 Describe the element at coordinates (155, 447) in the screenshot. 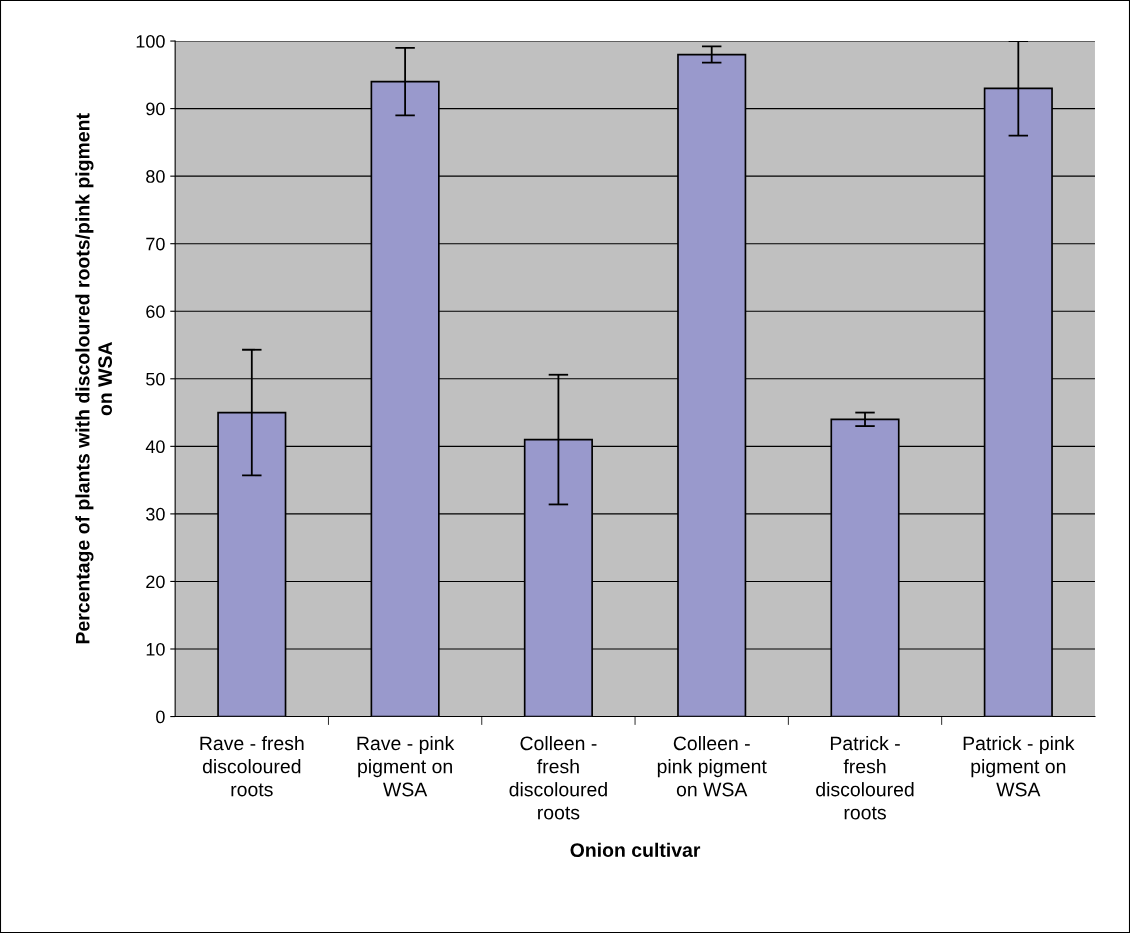

I see `y-tick-label: 40` at that location.